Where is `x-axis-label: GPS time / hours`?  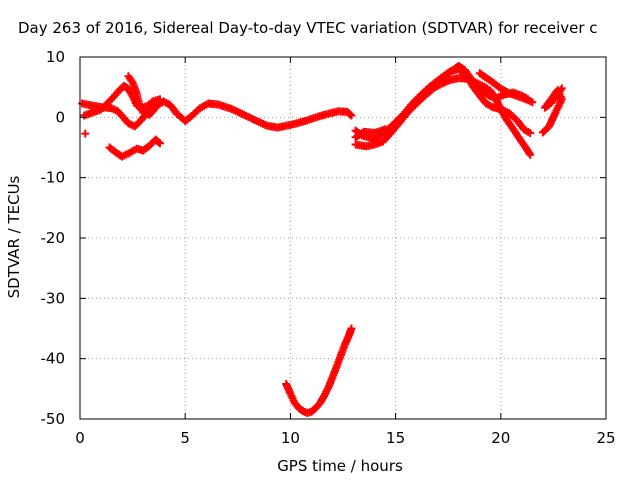
x-axis-label: GPS time / hours is located at coordinates (340, 466).